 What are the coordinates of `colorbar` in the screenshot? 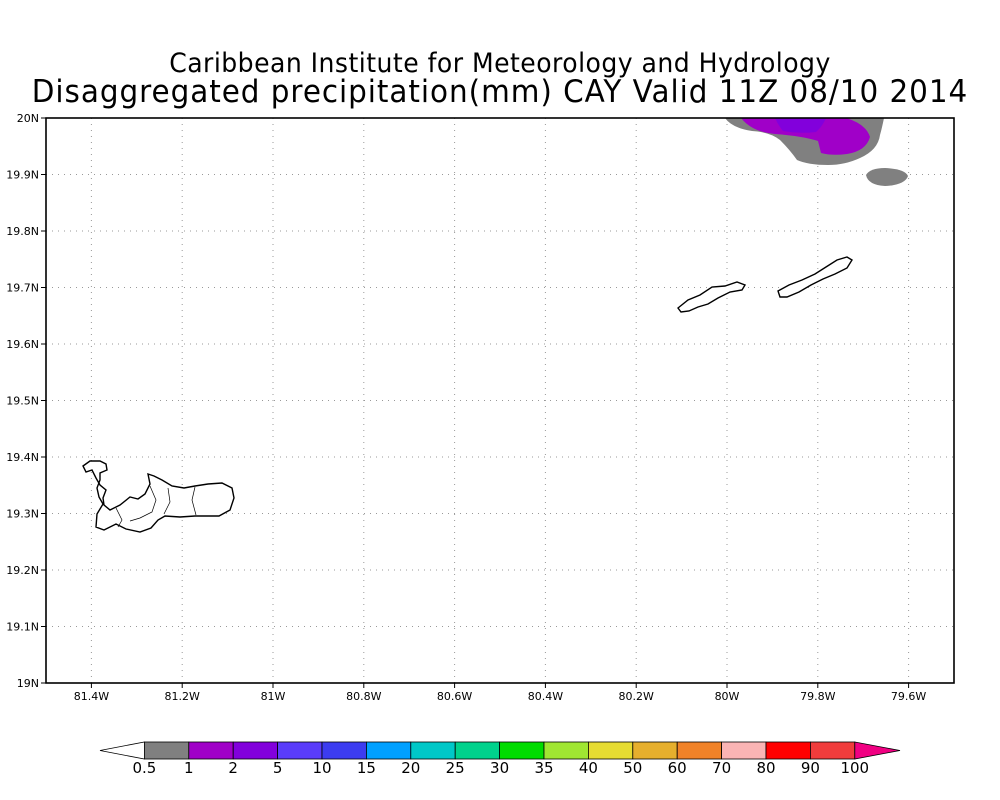 It's located at (500, 750).